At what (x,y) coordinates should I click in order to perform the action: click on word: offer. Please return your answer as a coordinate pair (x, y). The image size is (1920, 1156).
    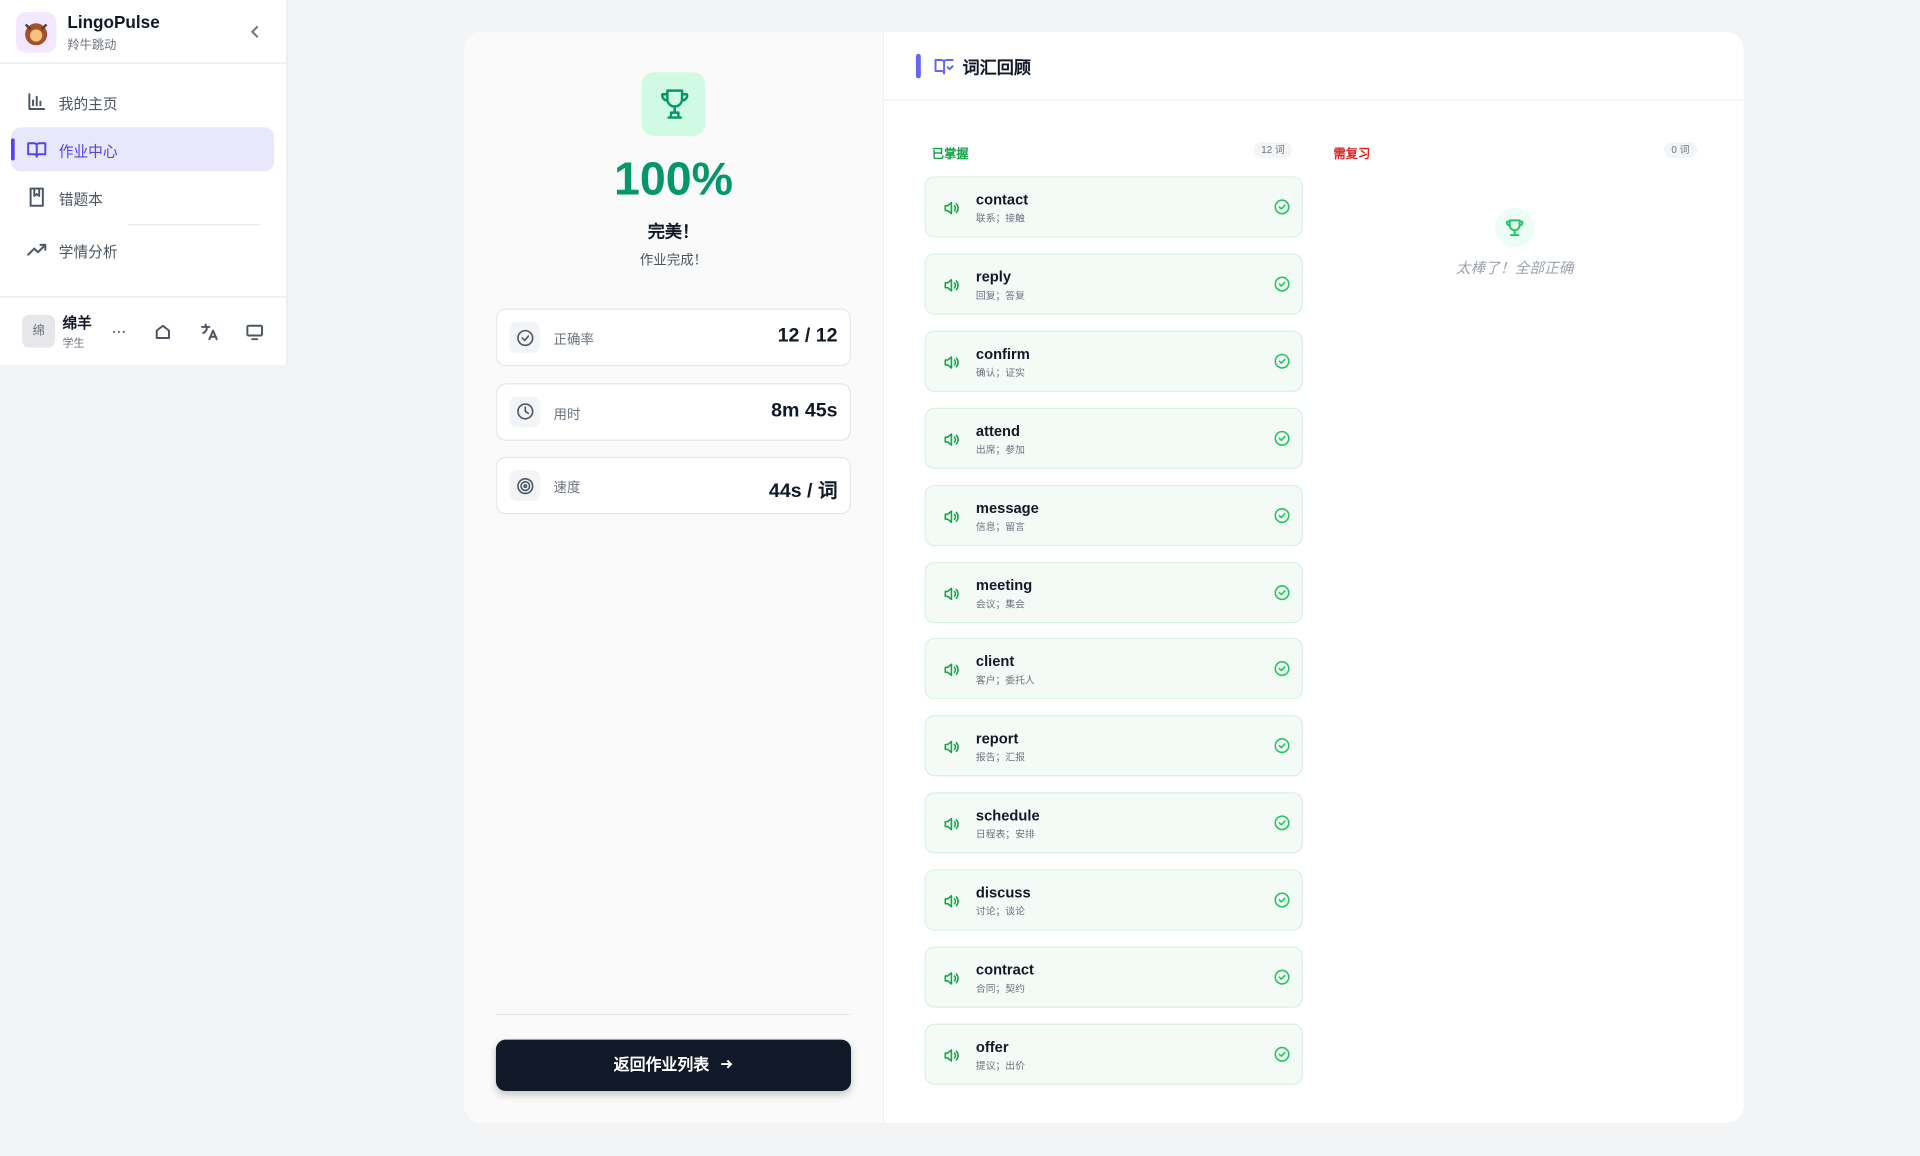
    Looking at the image, I should click on (992, 1047).